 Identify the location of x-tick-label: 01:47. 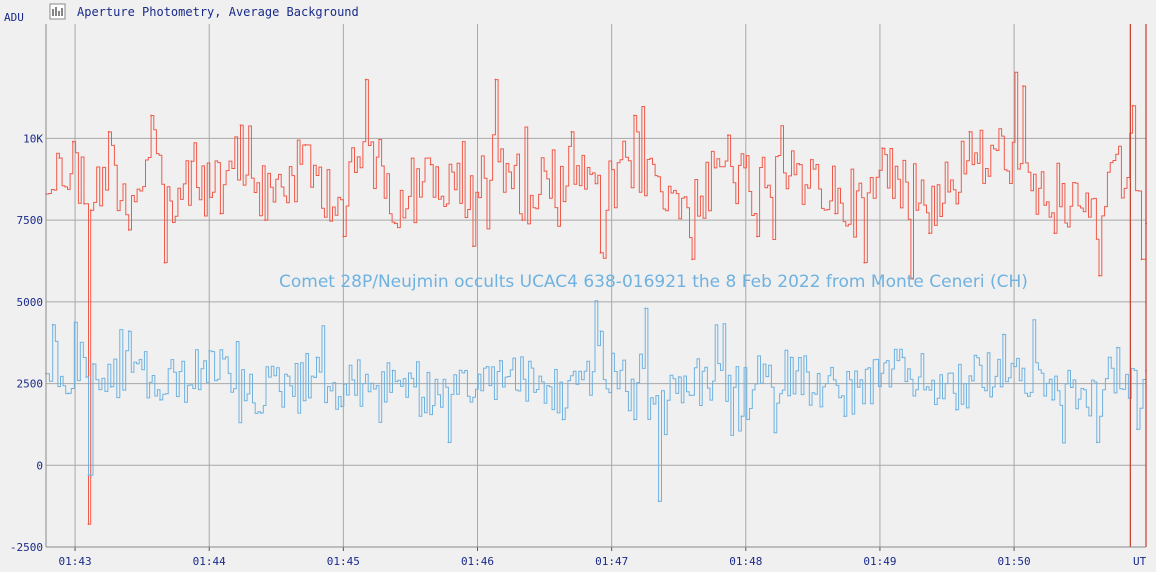
(611, 561).